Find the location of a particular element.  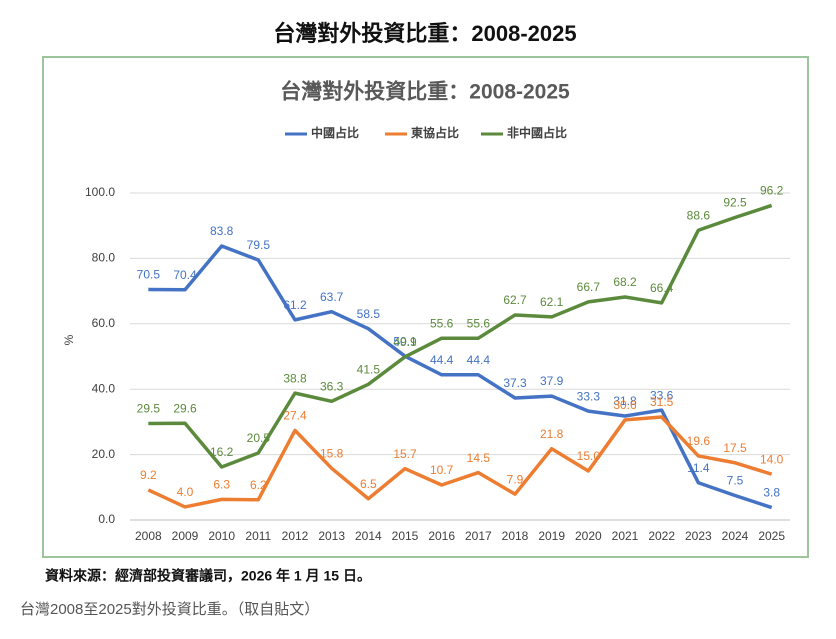

source-note: 資料來源：經濟部投資審議司，2026 年 1 月 15 日。 is located at coordinates (208, 576).